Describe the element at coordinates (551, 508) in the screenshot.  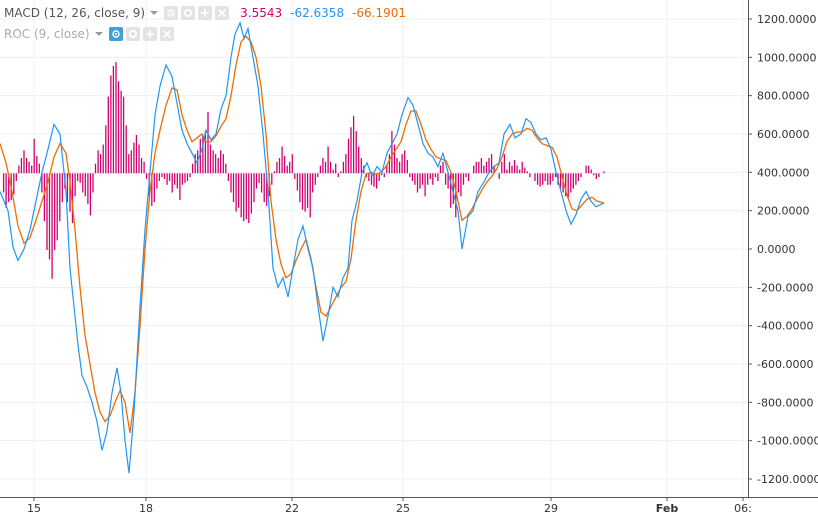
I see `x-tick-label: 29` at that location.